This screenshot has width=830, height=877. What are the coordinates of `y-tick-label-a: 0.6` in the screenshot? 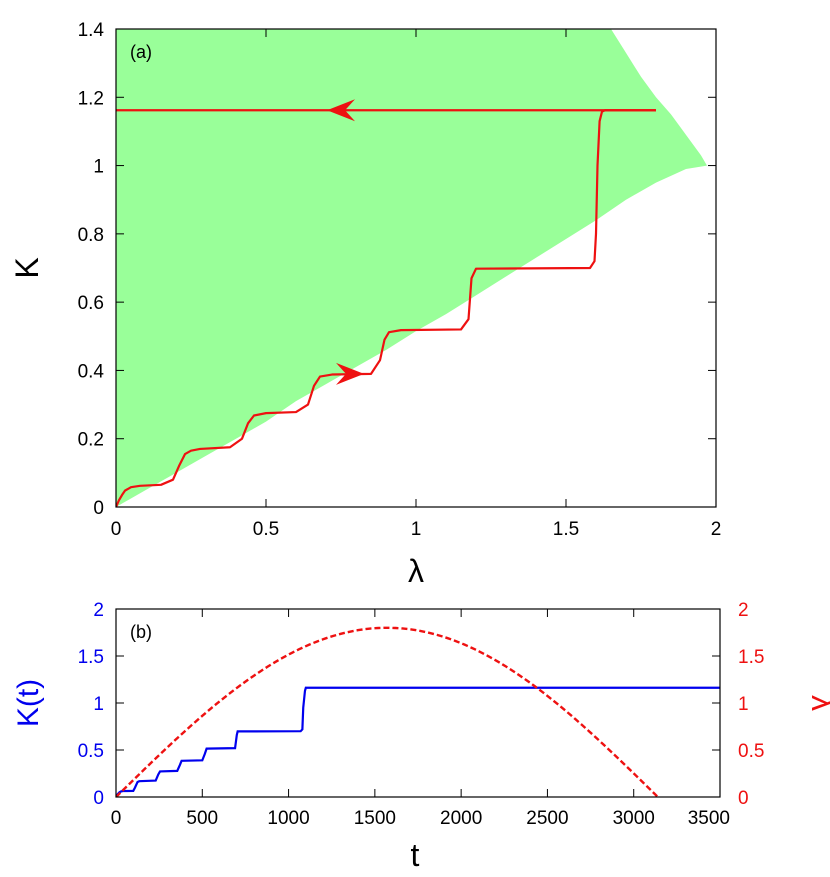 It's located at (91, 303).